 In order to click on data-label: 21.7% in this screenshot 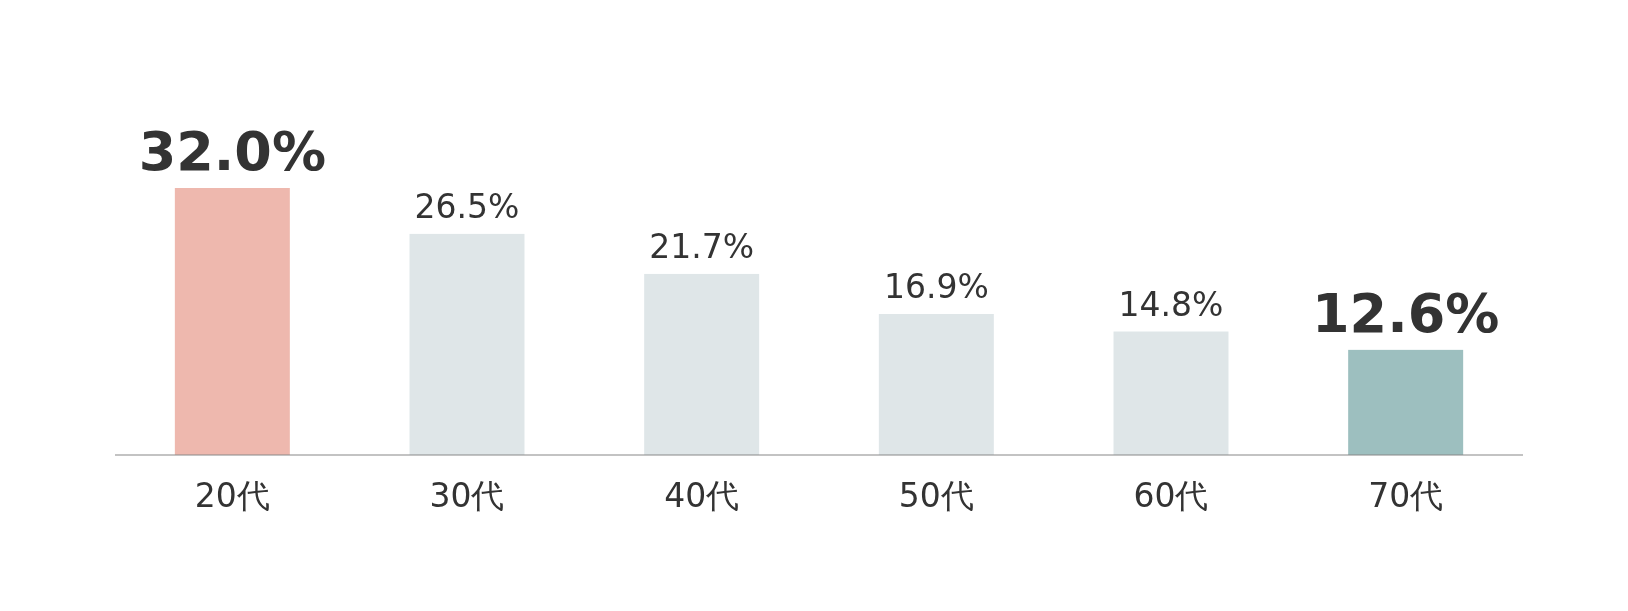, I will do `click(702, 246)`.